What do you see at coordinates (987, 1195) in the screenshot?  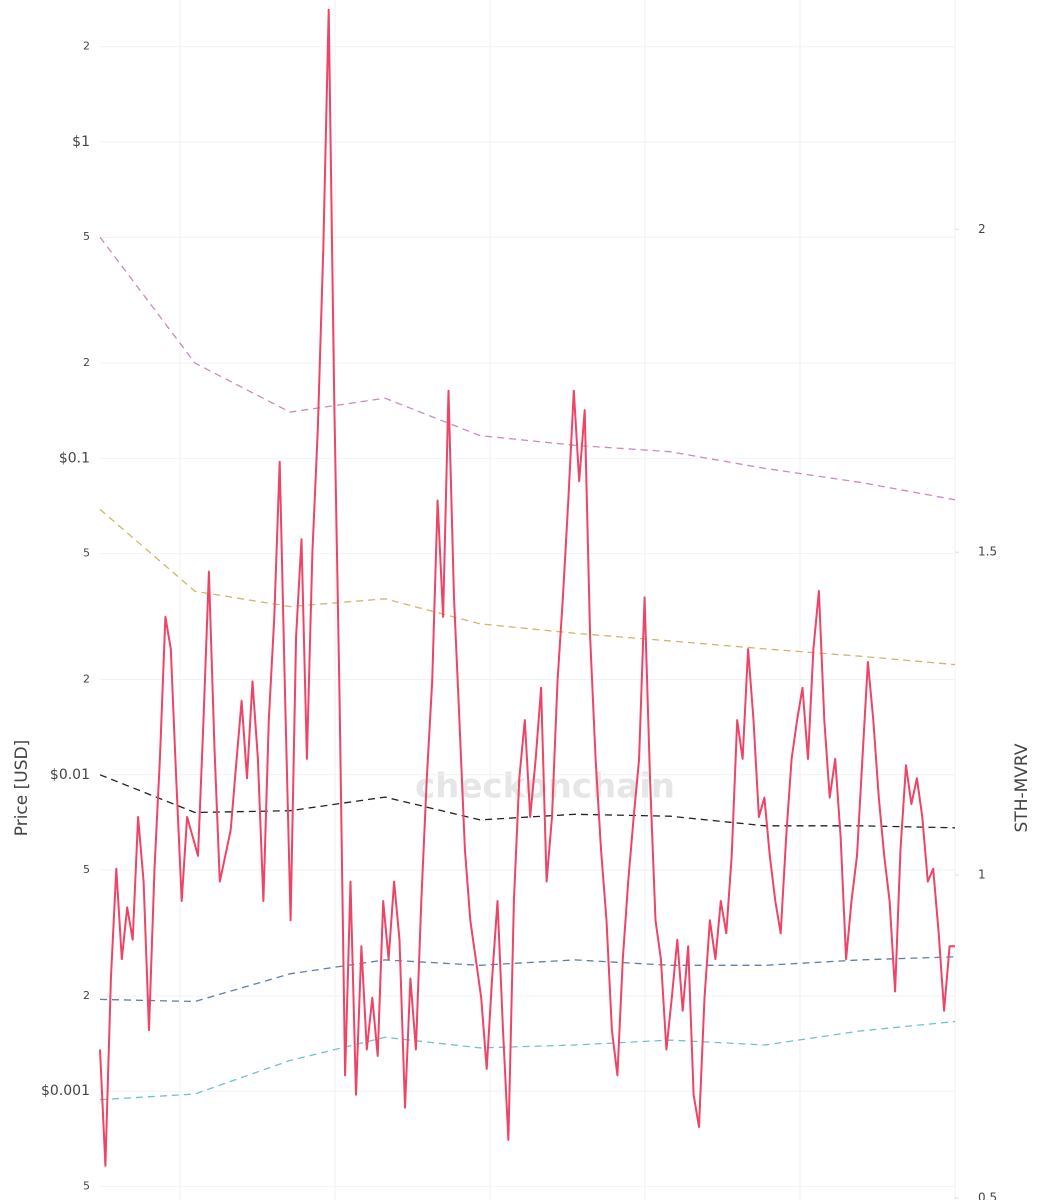 I see `y2-tick-label: 0.5` at bounding box center [987, 1195].